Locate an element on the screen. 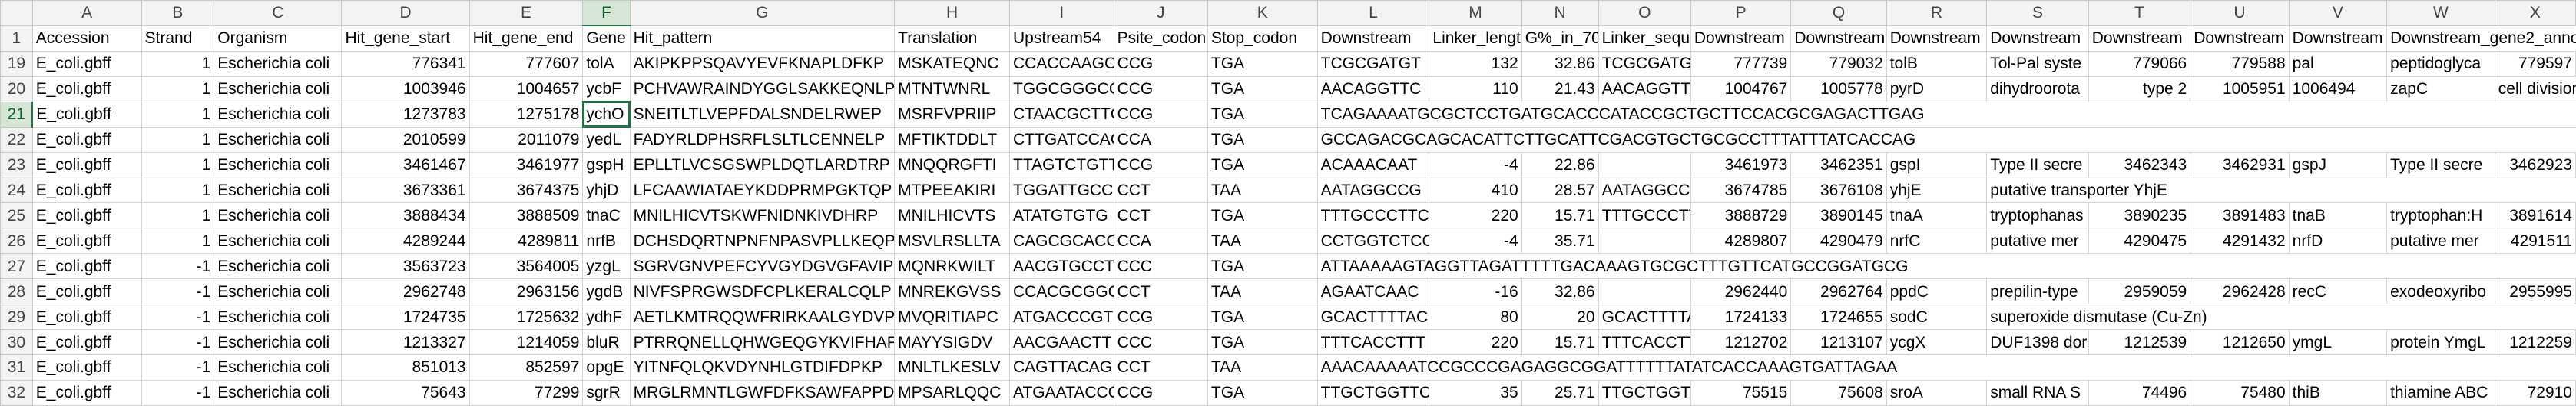 This screenshot has width=2576, height=406. cell-g24: LFCAAWIATAEYKDDPRMPGKTQP is located at coordinates (763, 190).